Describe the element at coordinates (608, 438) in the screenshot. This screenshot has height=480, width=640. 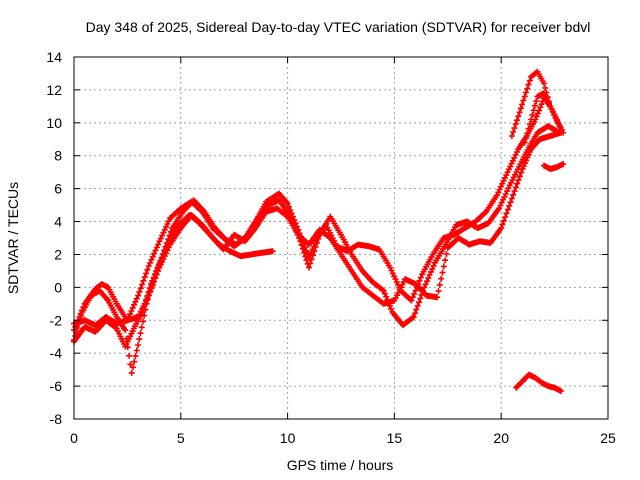
I see `x-tick-label: 25` at that location.